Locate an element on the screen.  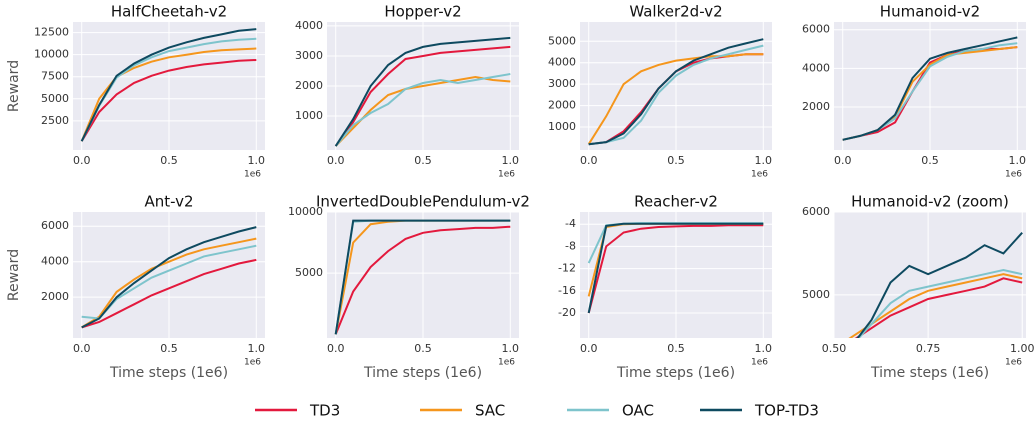
y-tick-label: 12500 is located at coordinates (51, 32).